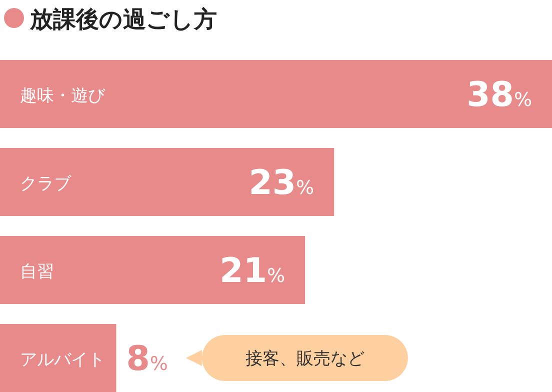 The width and height of the screenshot is (552, 392). I want to click on data-label: 8%, so click(147, 359).